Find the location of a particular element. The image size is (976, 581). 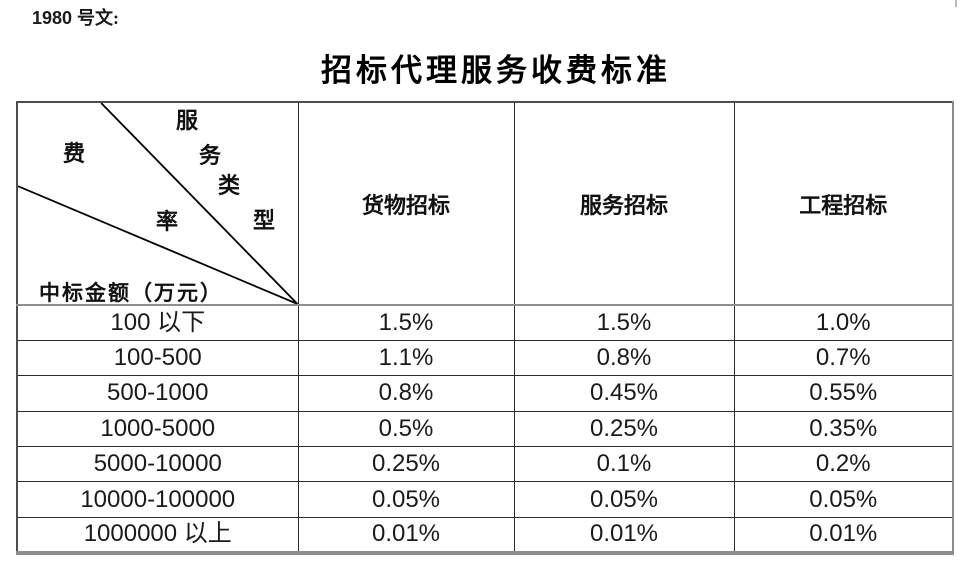

rate-cell: 0.35% is located at coordinates (843, 429).